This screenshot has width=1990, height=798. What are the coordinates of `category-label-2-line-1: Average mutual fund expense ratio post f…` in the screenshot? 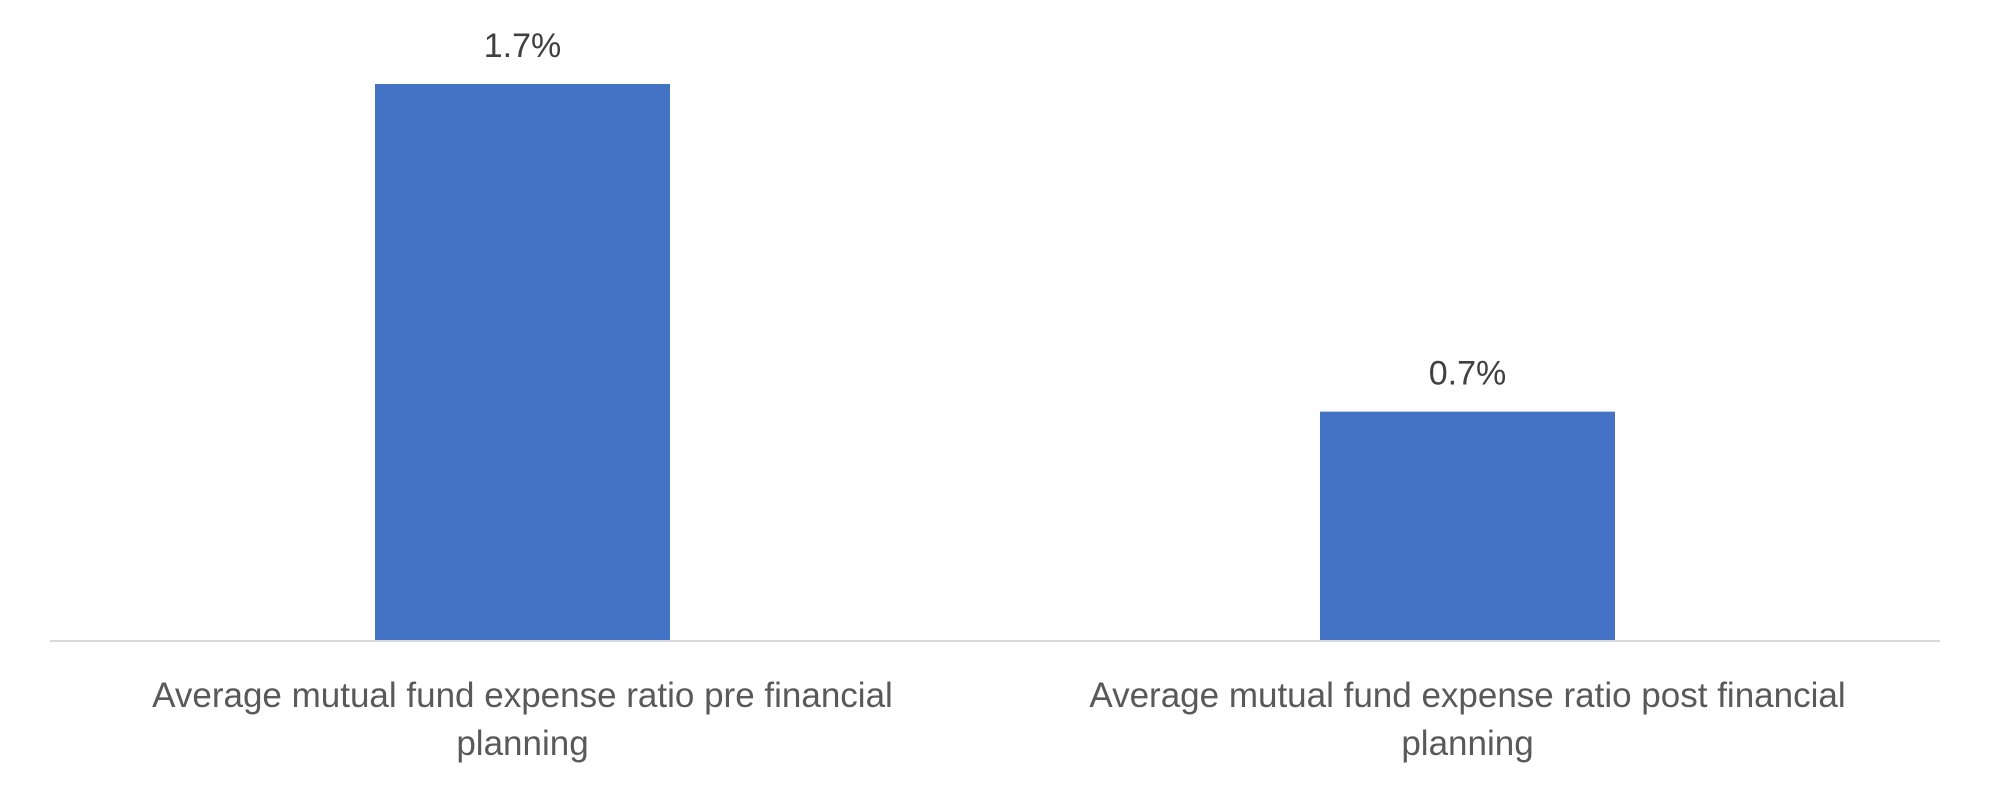 It's located at (1467, 695).